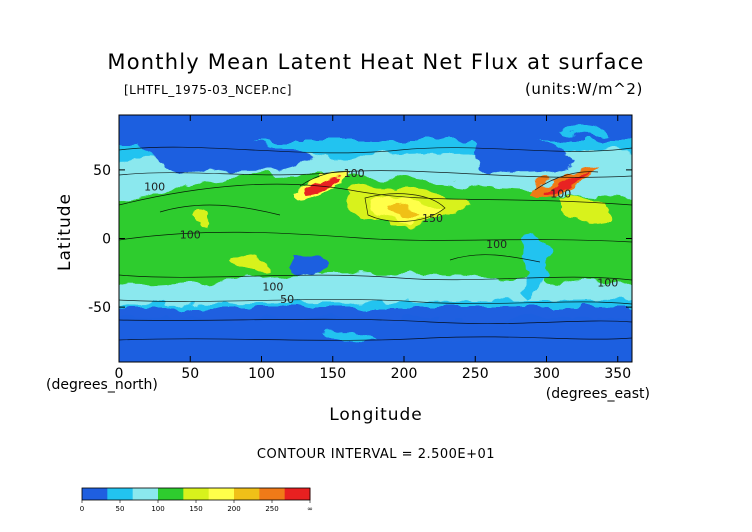 Image resolution: width=752 pixels, height=532 pixels. Describe the element at coordinates (261, 374) in the screenshot. I see `x-tick-label: 100` at that location.